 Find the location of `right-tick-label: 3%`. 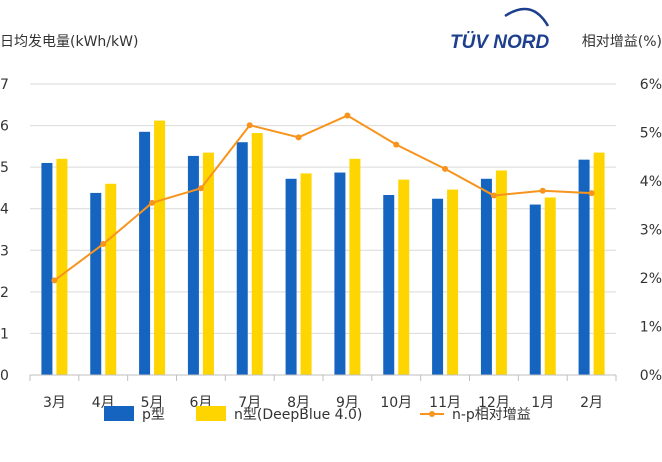

right-tick-label: 3% is located at coordinates (651, 231).